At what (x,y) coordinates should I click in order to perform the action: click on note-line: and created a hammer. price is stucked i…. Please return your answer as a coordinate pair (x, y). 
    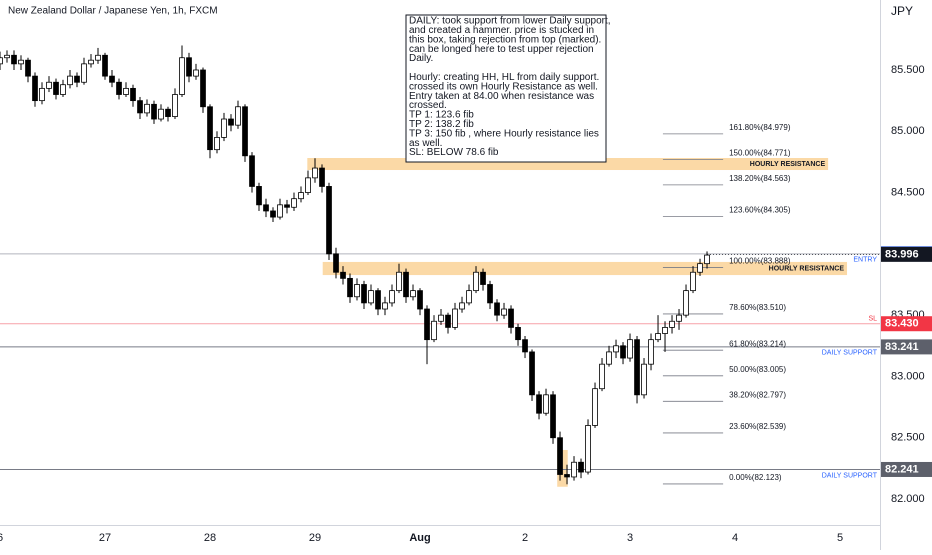
    Looking at the image, I should click on (501, 30).